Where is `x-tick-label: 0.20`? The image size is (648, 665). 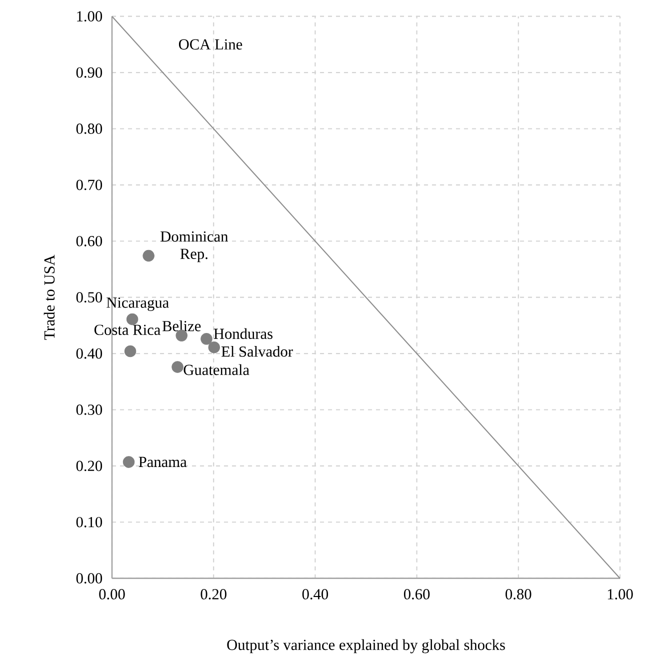
x-tick-label: 0.20 is located at coordinates (213, 594).